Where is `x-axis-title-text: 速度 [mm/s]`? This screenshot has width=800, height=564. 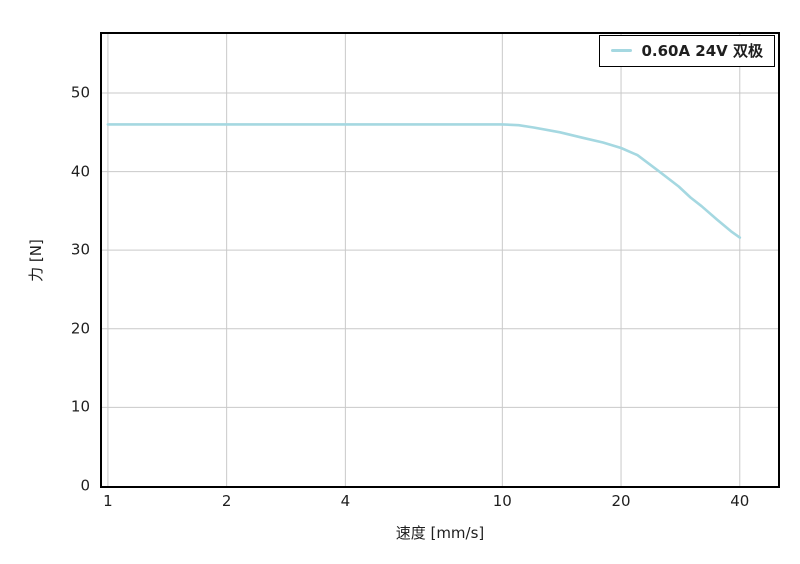 x-axis-title-text: 速度 [mm/s] is located at coordinates (440, 533).